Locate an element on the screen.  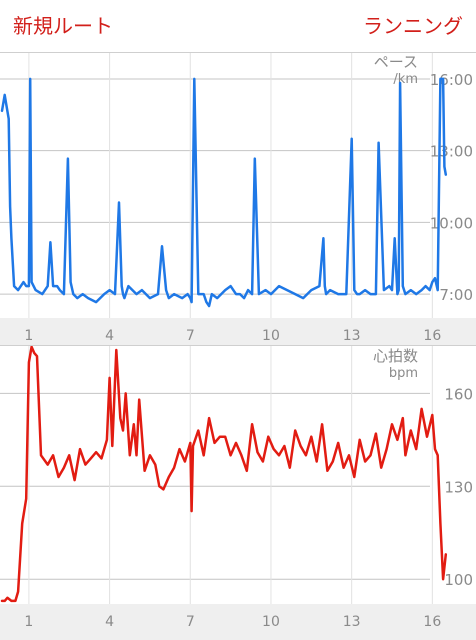
y-tick-label: 160 is located at coordinates (458, 394).